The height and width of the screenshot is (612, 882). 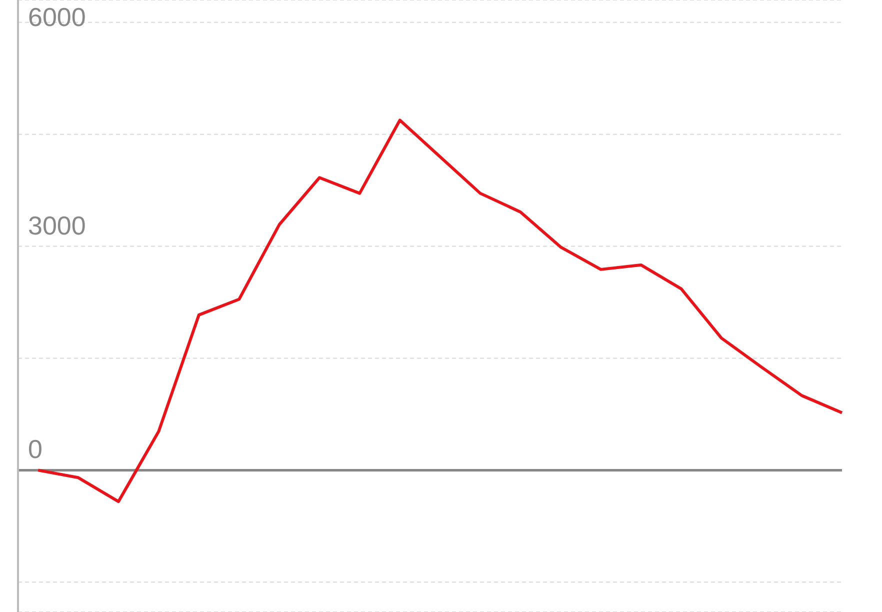 What do you see at coordinates (57, 225) in the screenshot?
I see `y-tick-label: 3000` at bounding box center [57, 225].